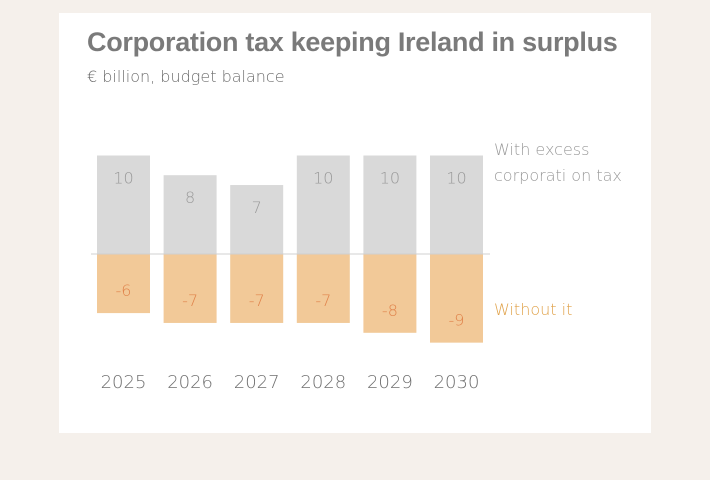  Describe the element at coordinates (290, 204) in the screenshot. I see `positive-bars-group` at that location.